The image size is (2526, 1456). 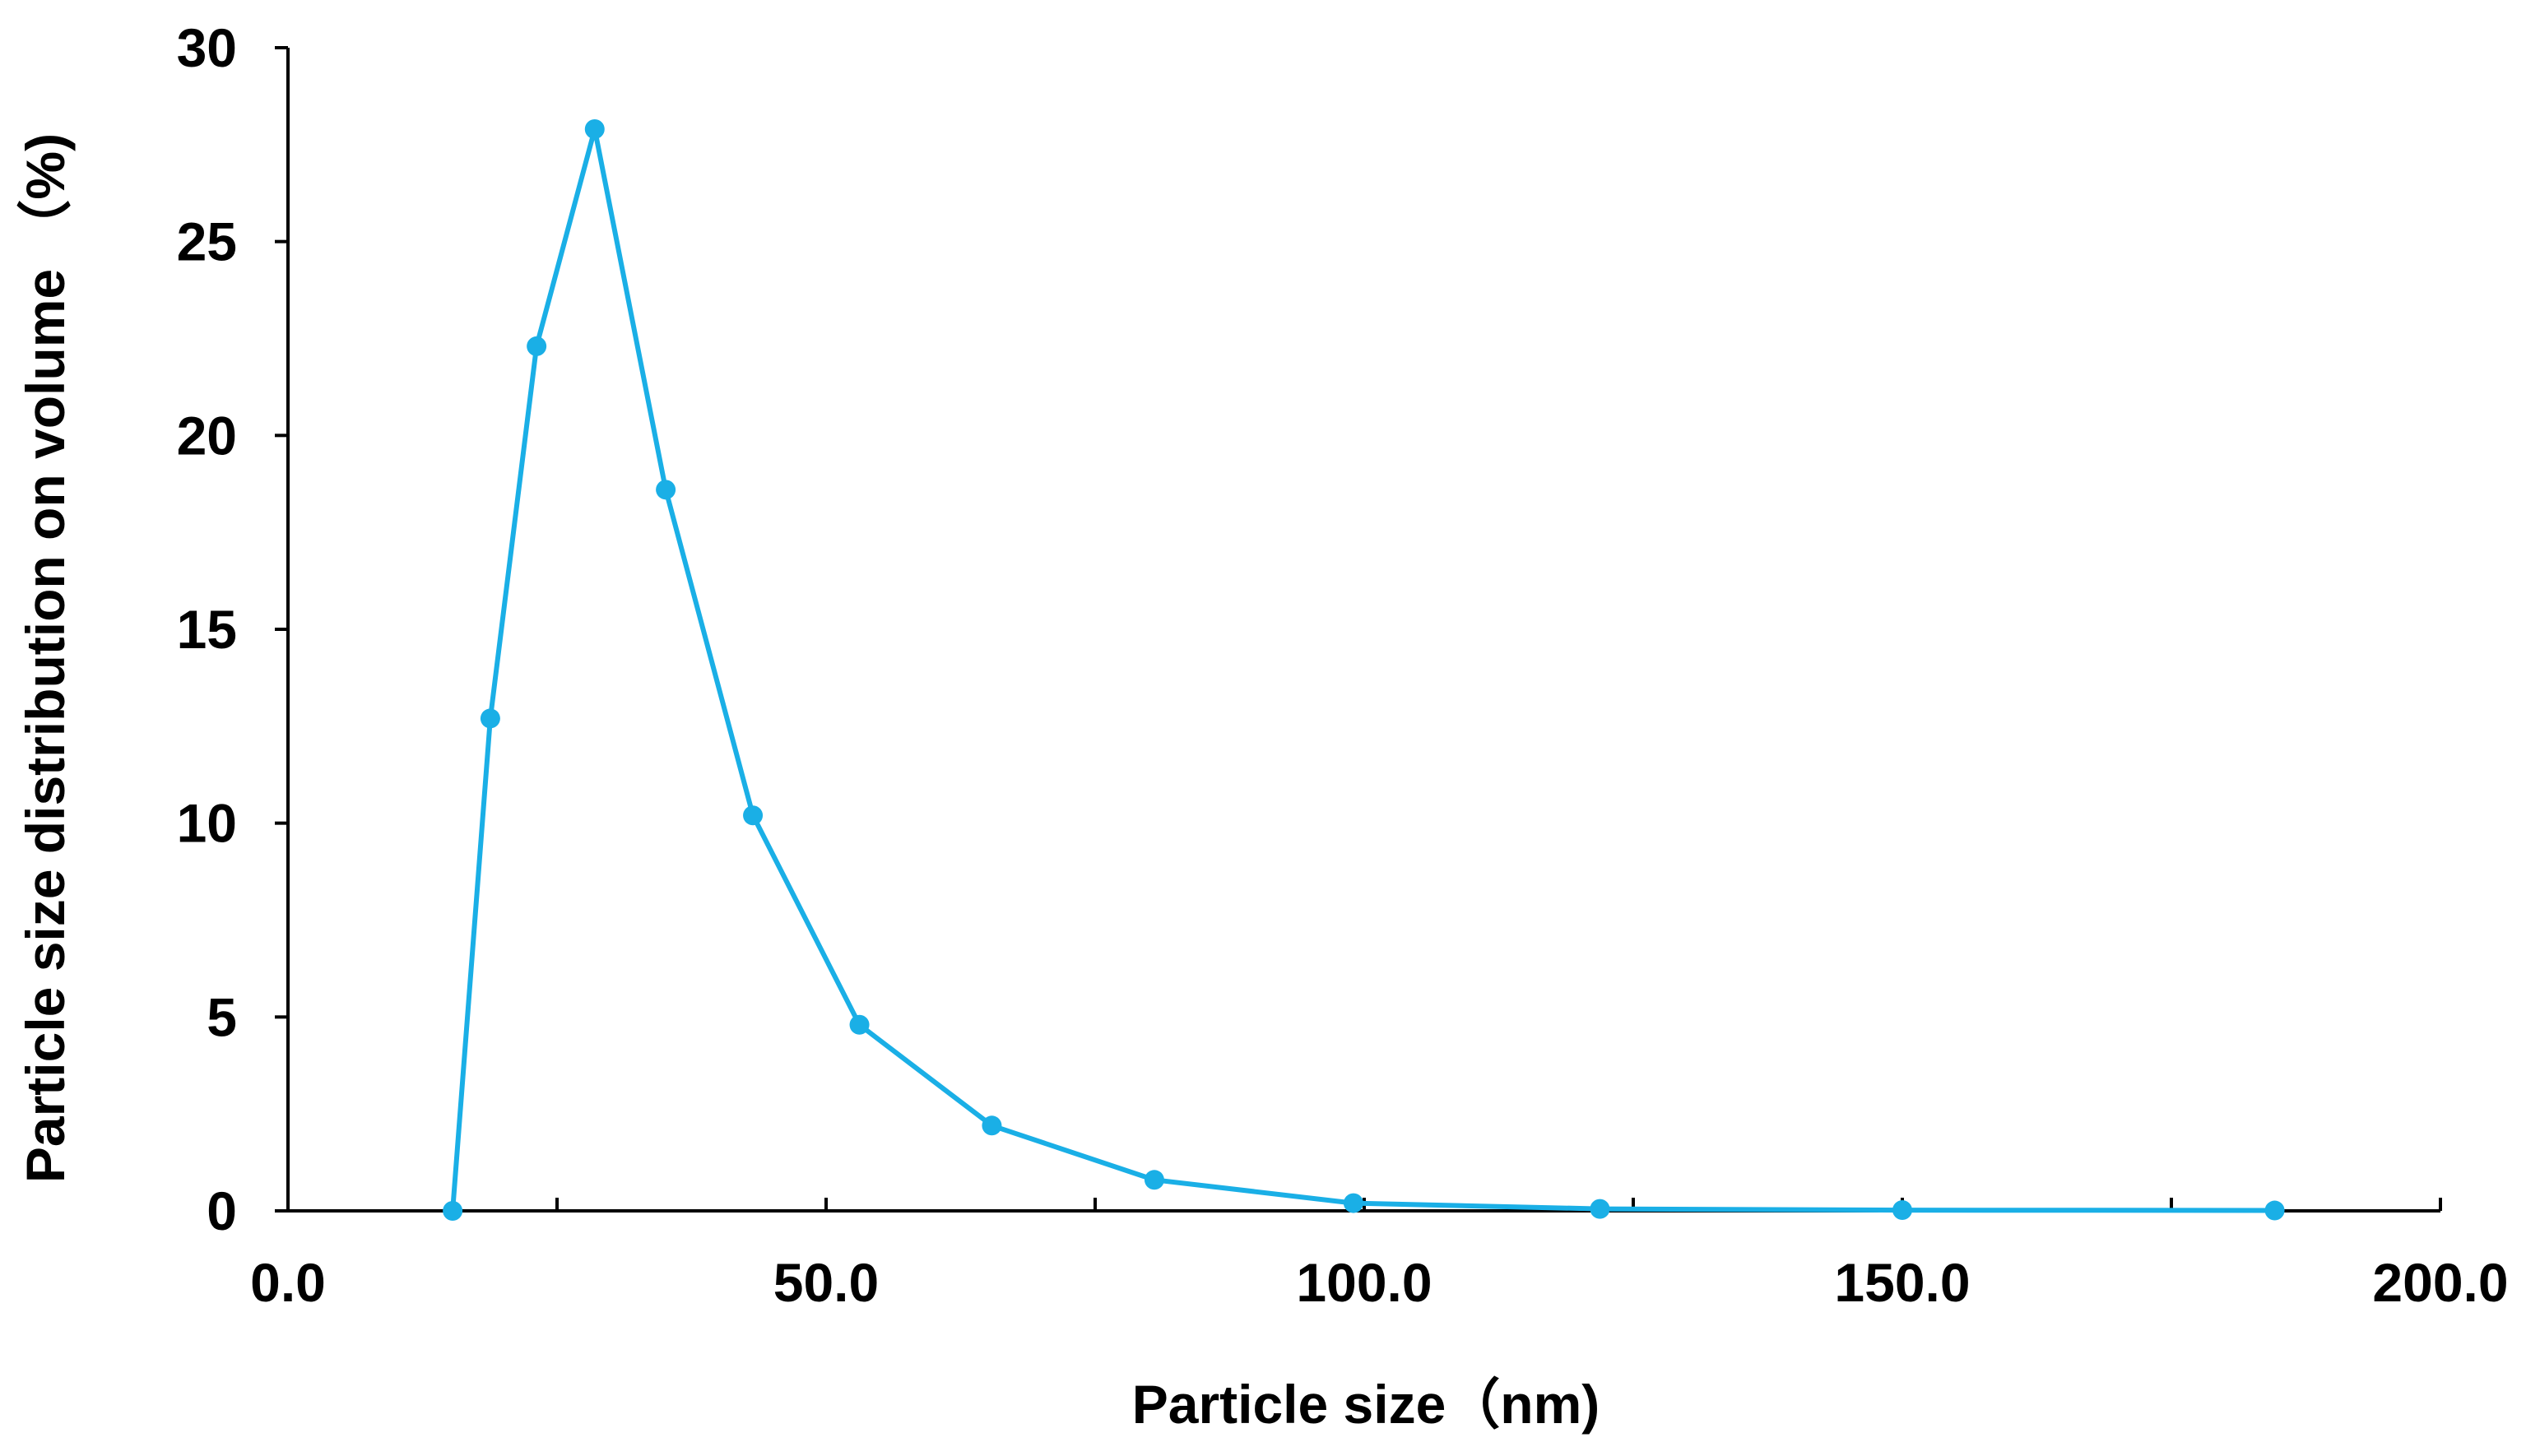 I want to click on y-tick-label: 5, so click(x=222, y=1016).